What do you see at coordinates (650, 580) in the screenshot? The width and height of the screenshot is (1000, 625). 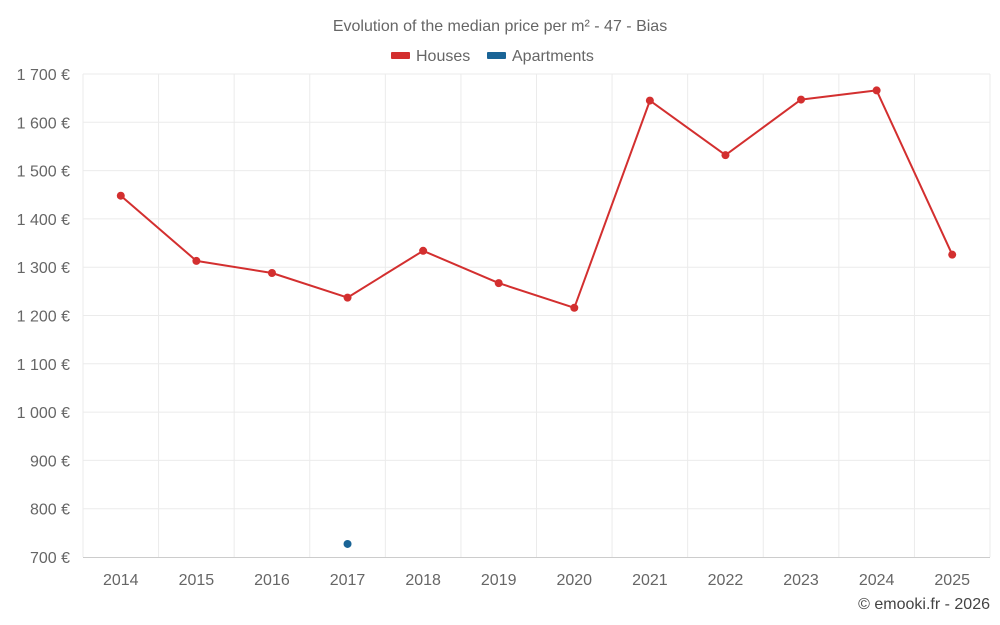 I see `x-tick-label: 2021` at bounding box center [650, 580].